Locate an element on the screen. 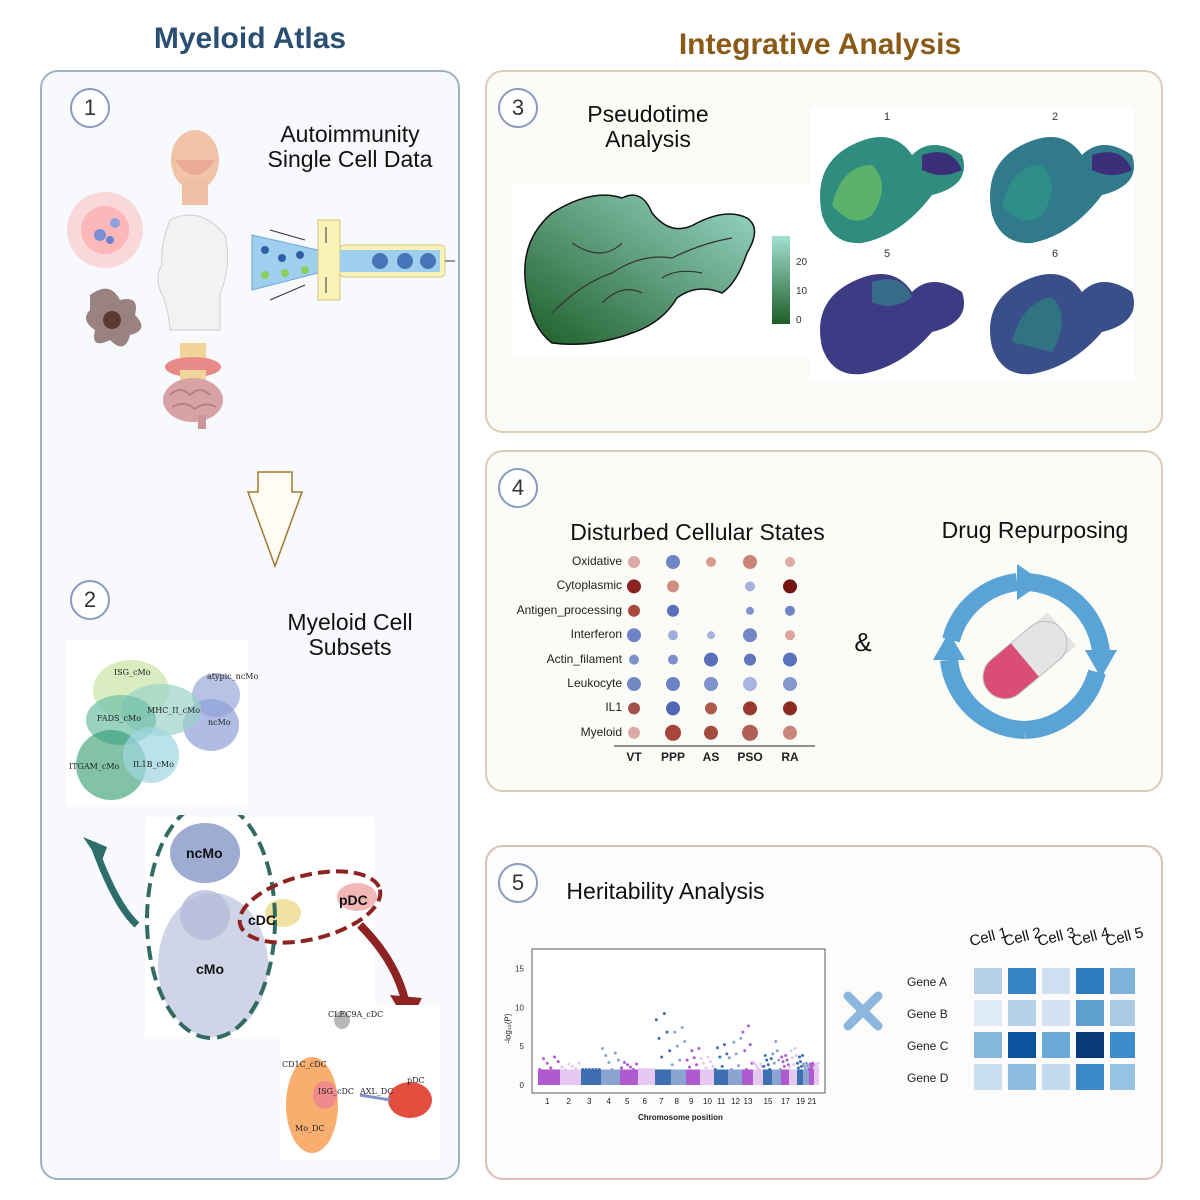 Image resolution: width=1200 pixels, height=1200 pixels. gene-label: Gene D is located at coordinates (928, 1078).